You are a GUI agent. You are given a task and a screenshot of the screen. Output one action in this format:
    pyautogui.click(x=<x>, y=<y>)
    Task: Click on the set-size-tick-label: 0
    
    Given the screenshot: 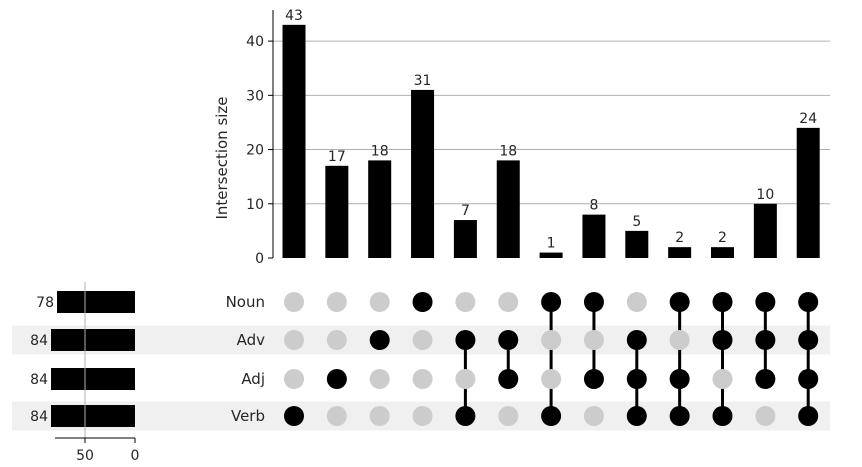 What is the action you would take?
    pyautogui.click(x=135, y=456)
    